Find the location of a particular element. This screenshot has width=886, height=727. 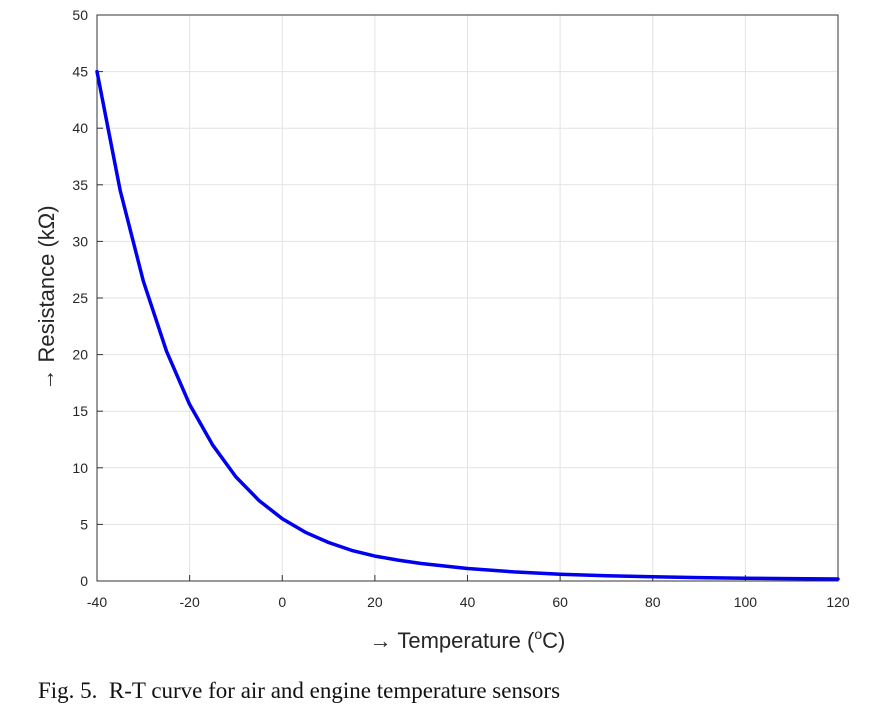

y-tick-label: 50 is located at coordinates (80, 15).